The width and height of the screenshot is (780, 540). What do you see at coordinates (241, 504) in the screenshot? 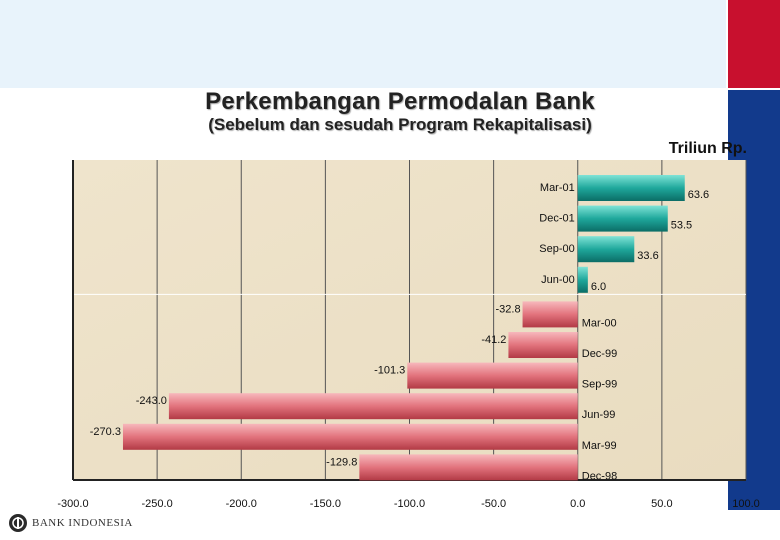
I see `x-tick-label: -200.0` at bounding box center [241, 504].